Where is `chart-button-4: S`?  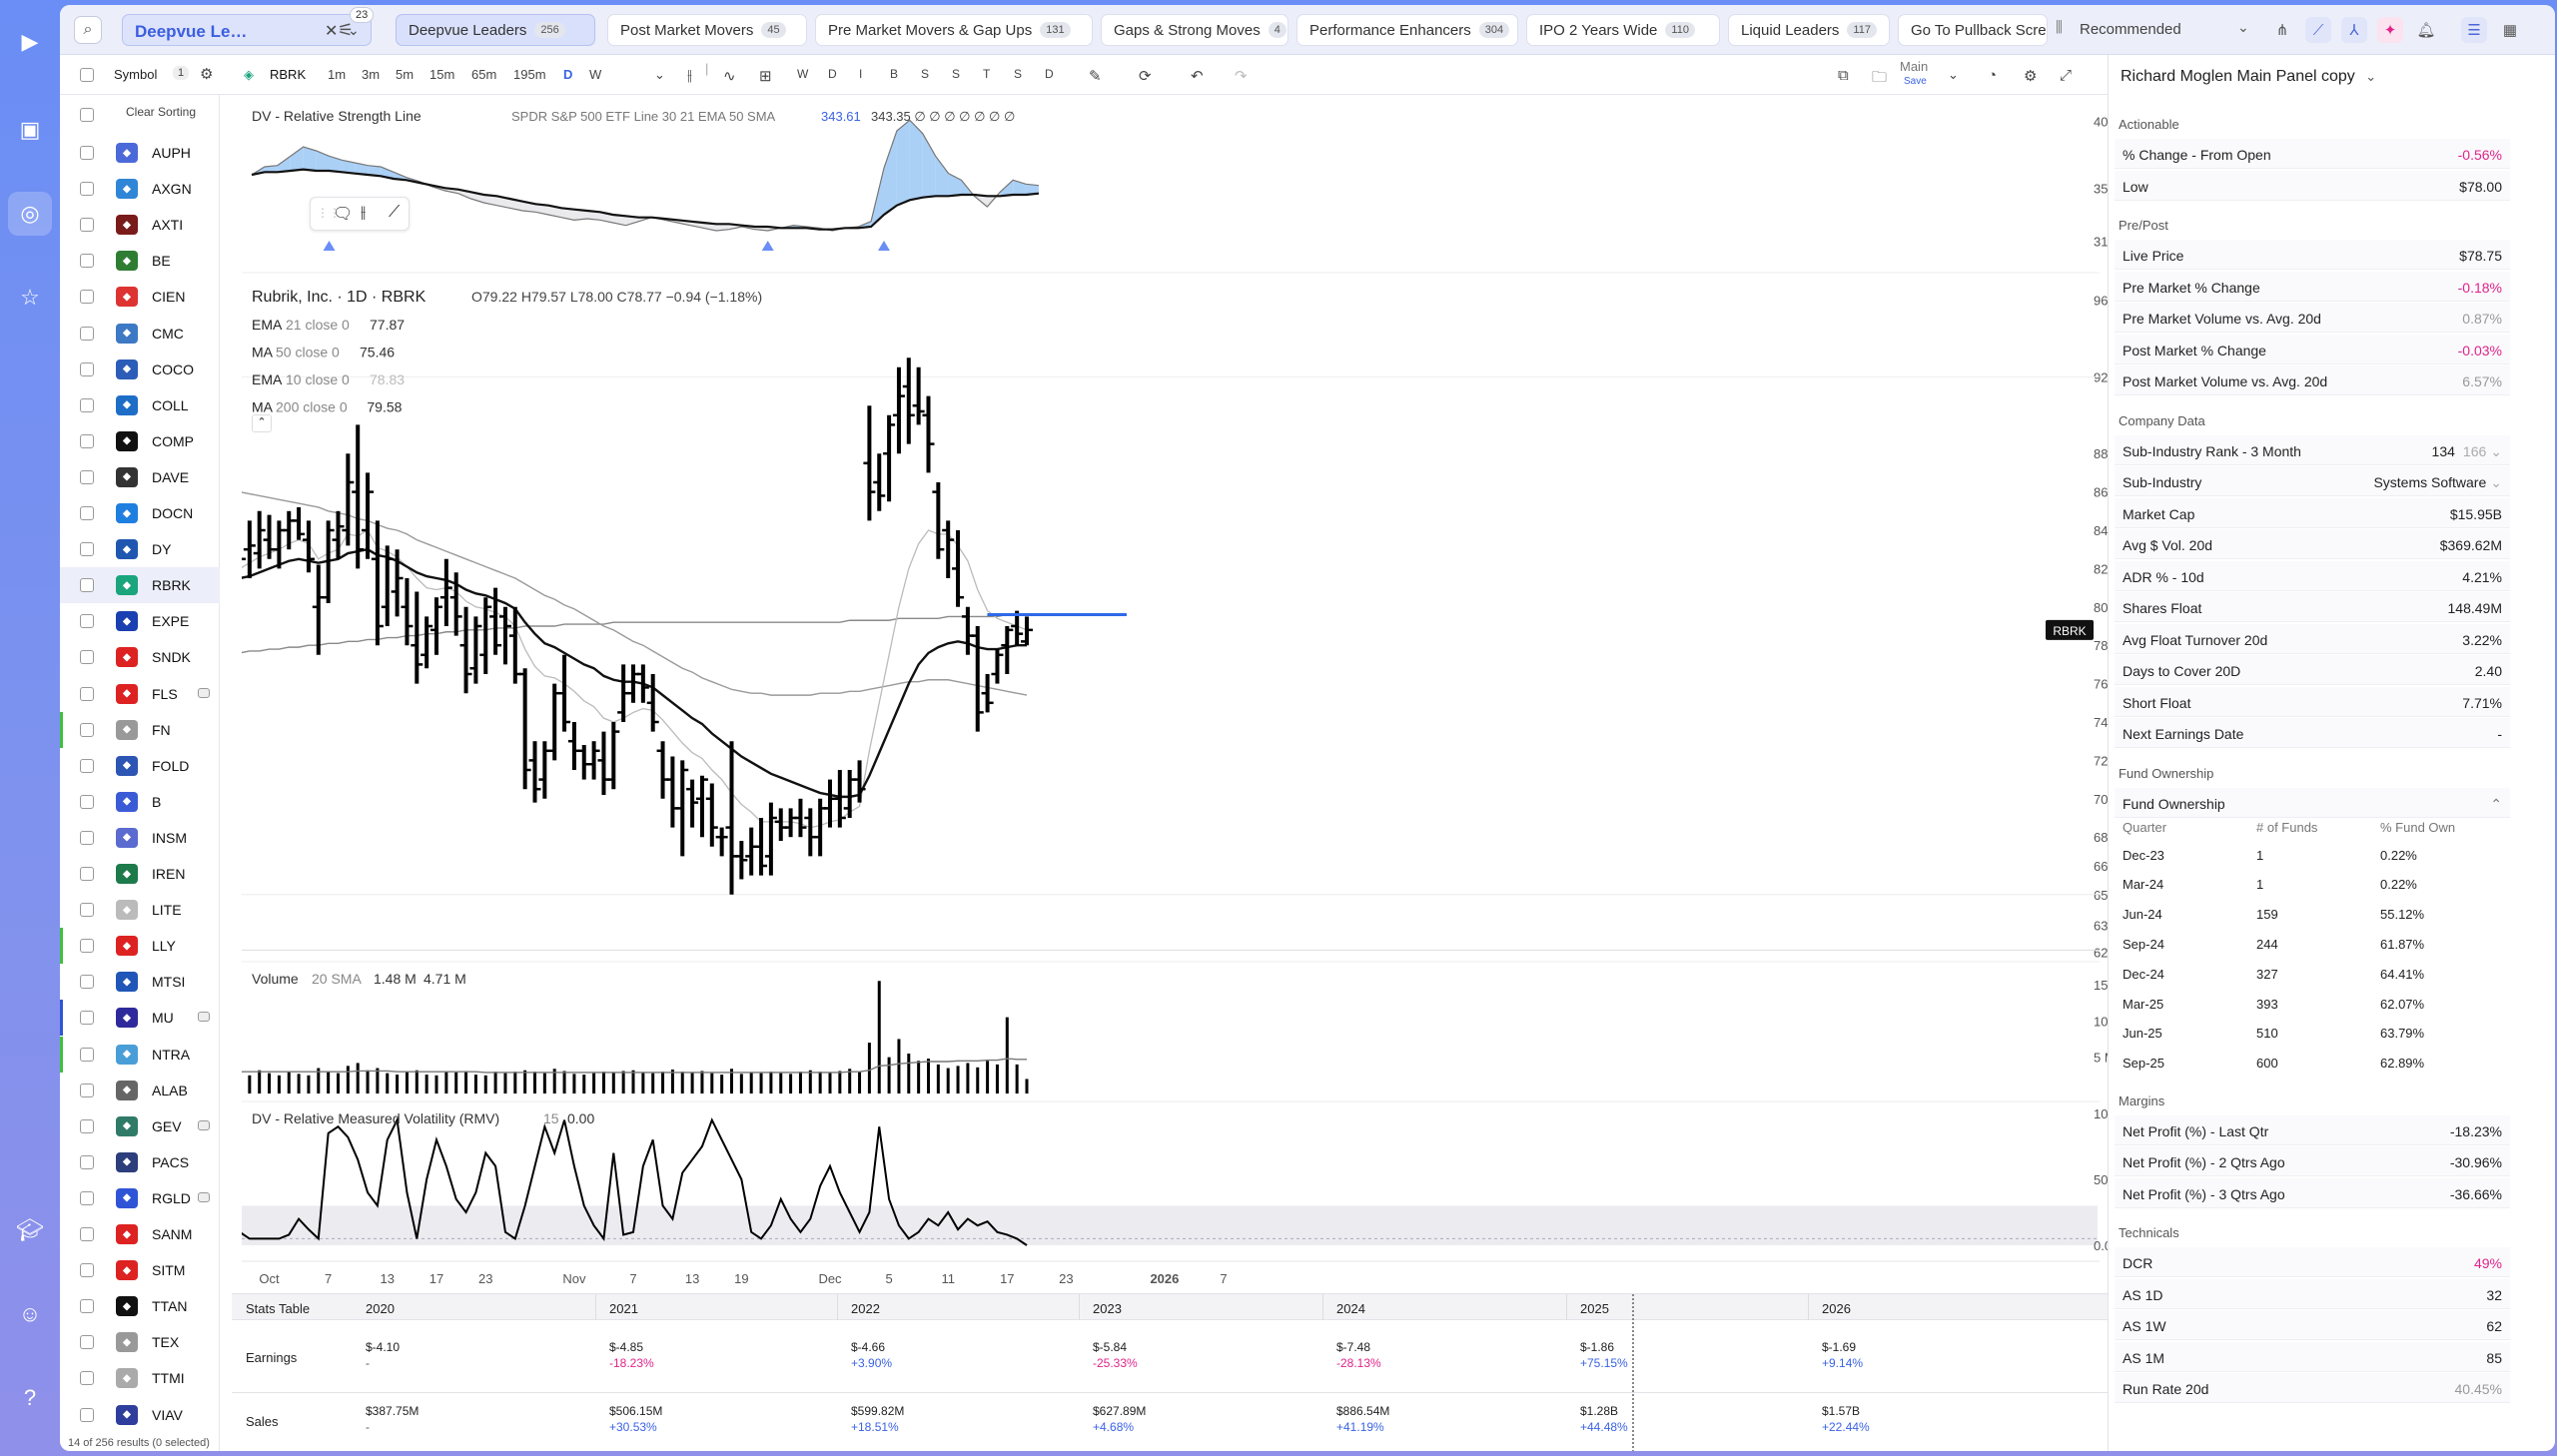
chart-button-4: S is located at coordinates (925, 74).